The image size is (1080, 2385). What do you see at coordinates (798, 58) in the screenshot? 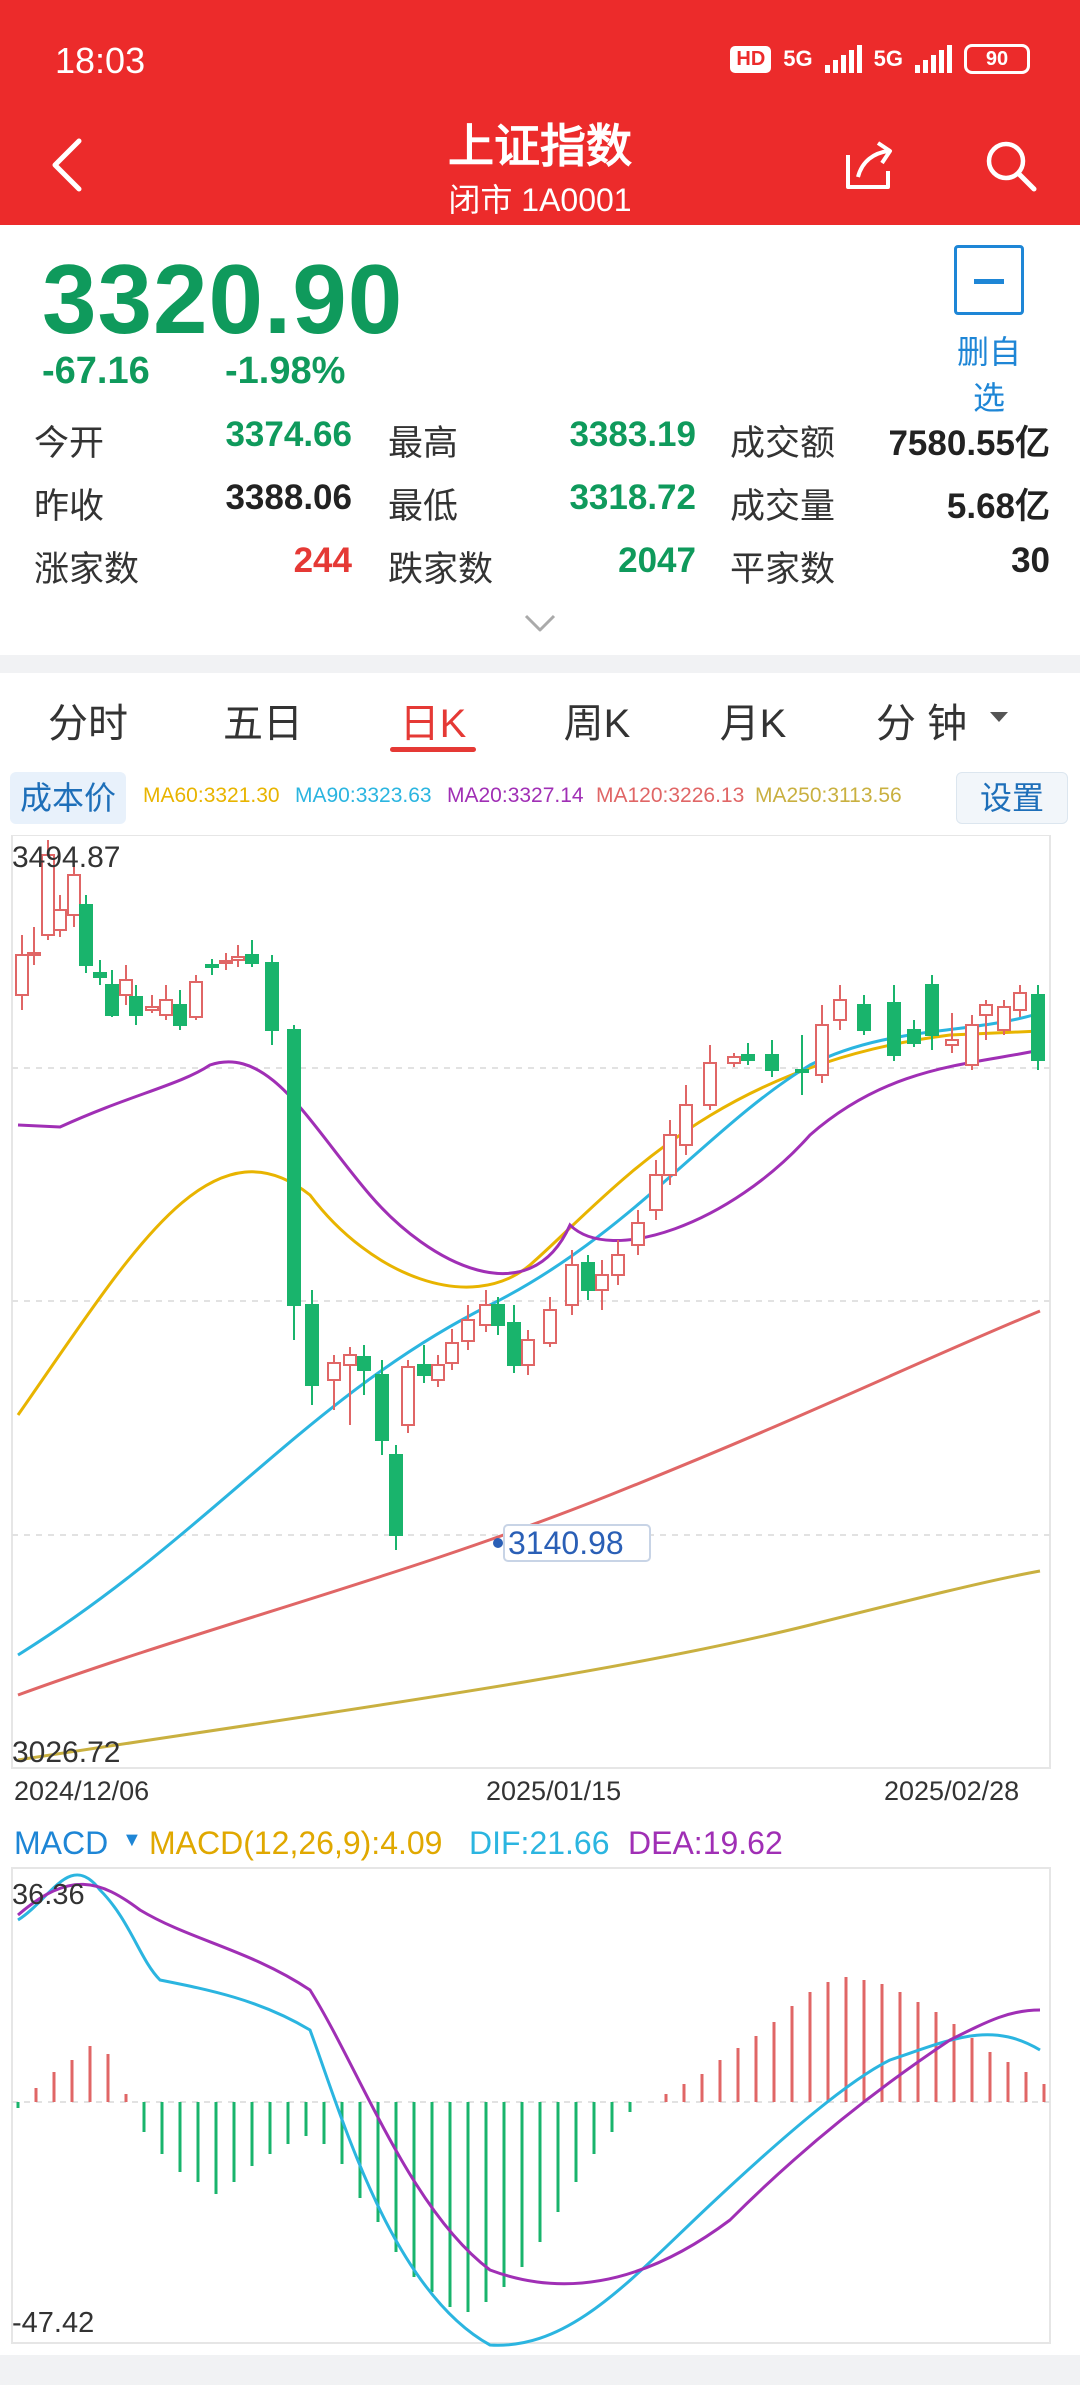
I see `network-5g-label: 5G` at bounding box center [798, 58].